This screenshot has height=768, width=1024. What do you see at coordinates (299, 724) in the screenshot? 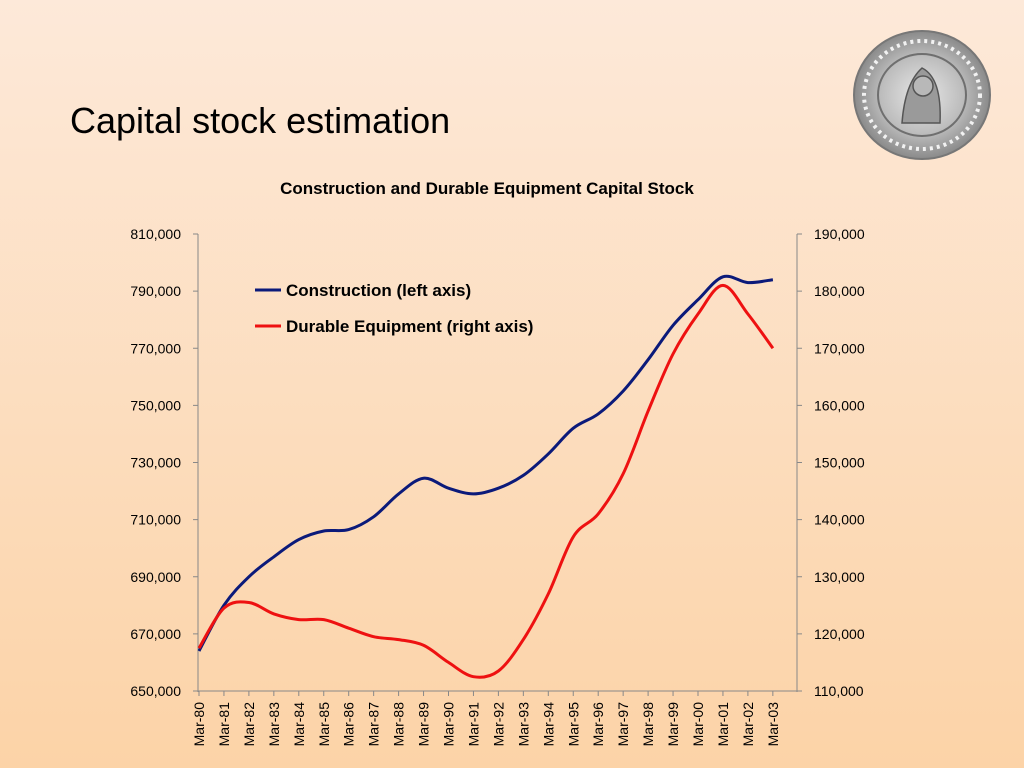
I see `x-tick-label: Mar-84` at bounding box center [299, 724].